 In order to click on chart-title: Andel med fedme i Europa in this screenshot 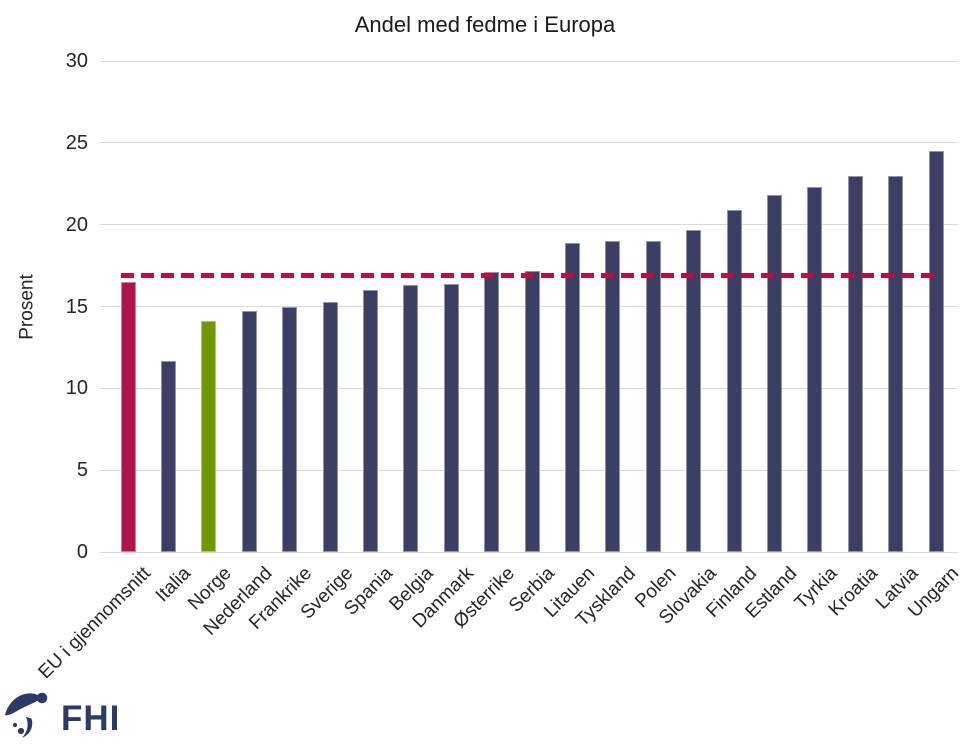, I will do `click(485, 24)`.